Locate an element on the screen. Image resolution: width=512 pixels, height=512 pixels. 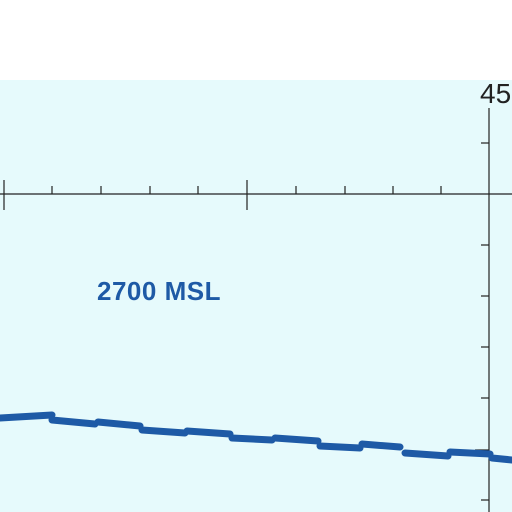
minor-ticks-horizontal is located at coordinates (246, 190).